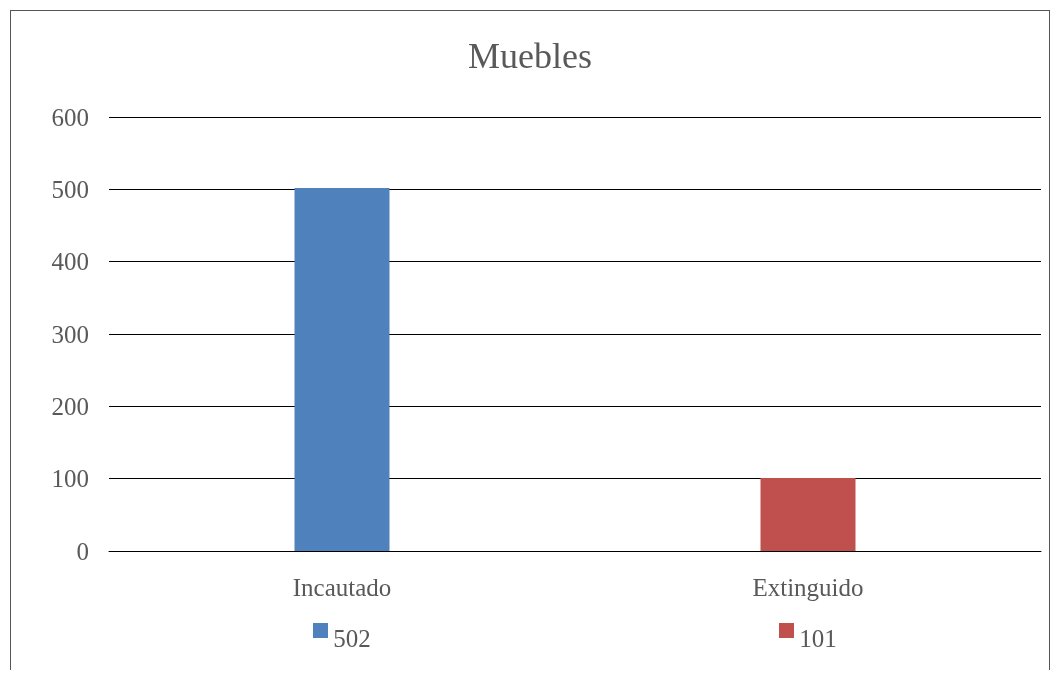  I want to click on data-label: 502, so click(352, 638).